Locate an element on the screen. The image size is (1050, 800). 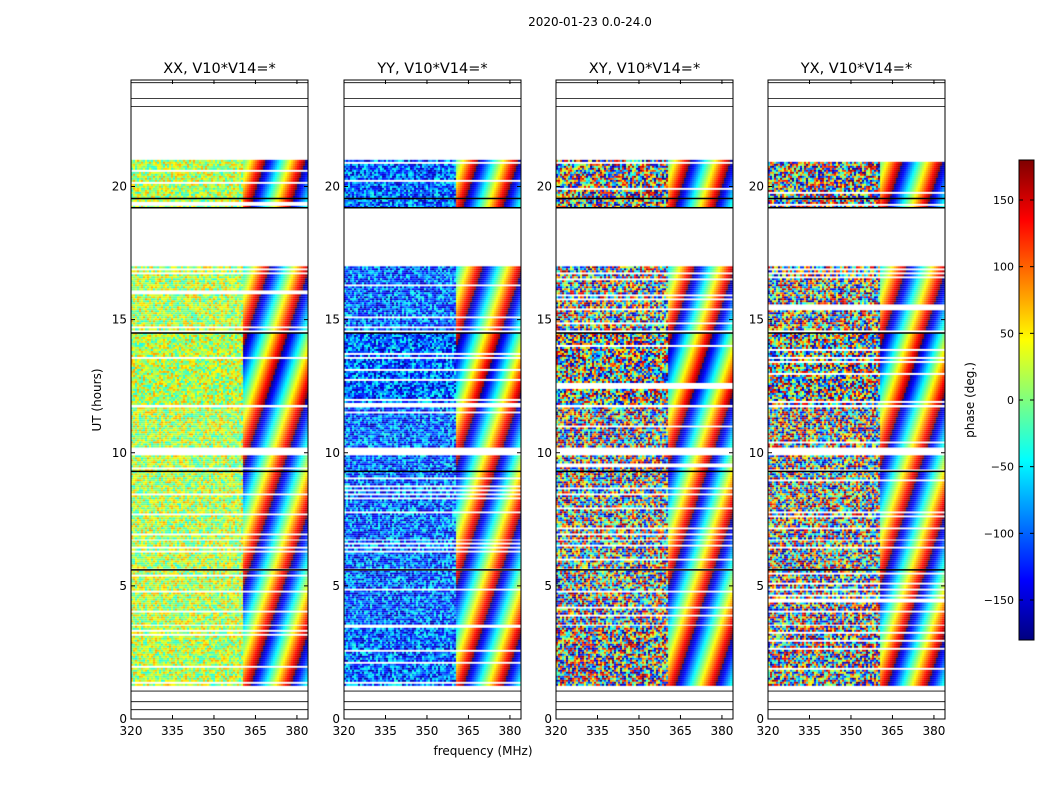
phase-heatmap-xy is located at coordinates (644, 399).